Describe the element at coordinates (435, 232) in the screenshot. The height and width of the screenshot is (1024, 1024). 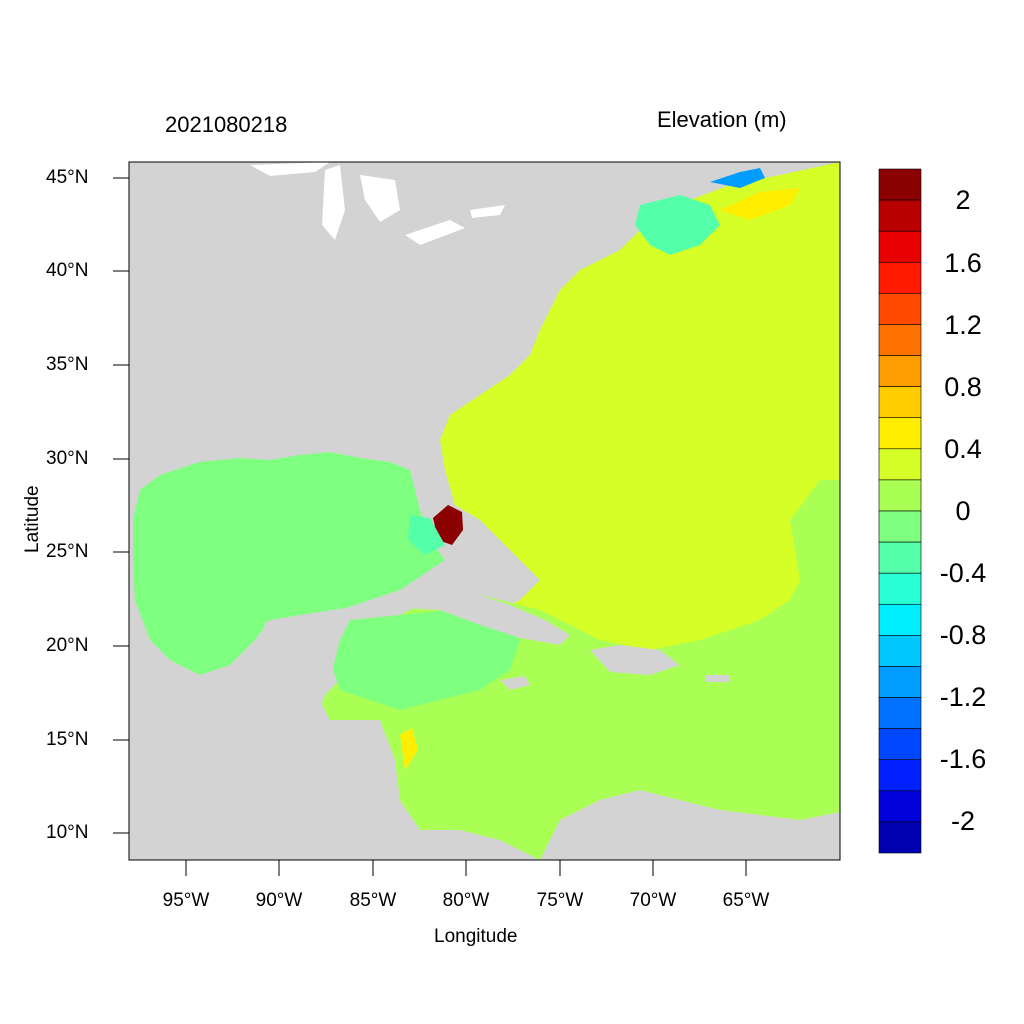
I see `lake-erie` at that location.